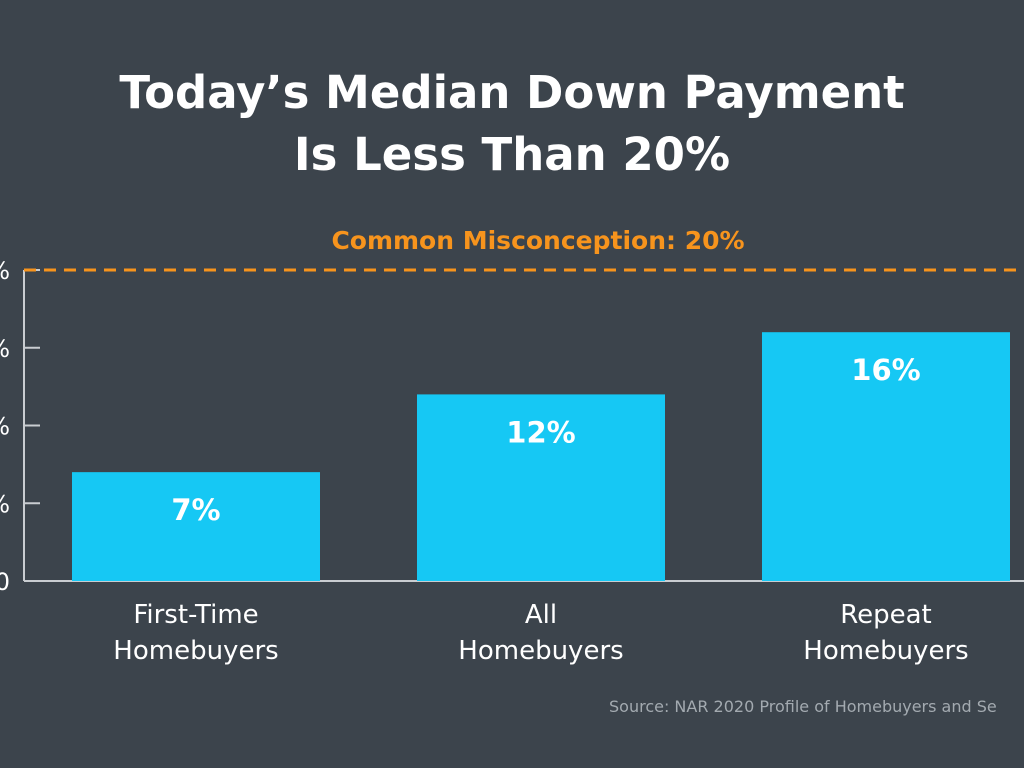  Describe the element at coordinates (5, 504) in the screenshot. I see `y-tick-label: 5%` at that location.